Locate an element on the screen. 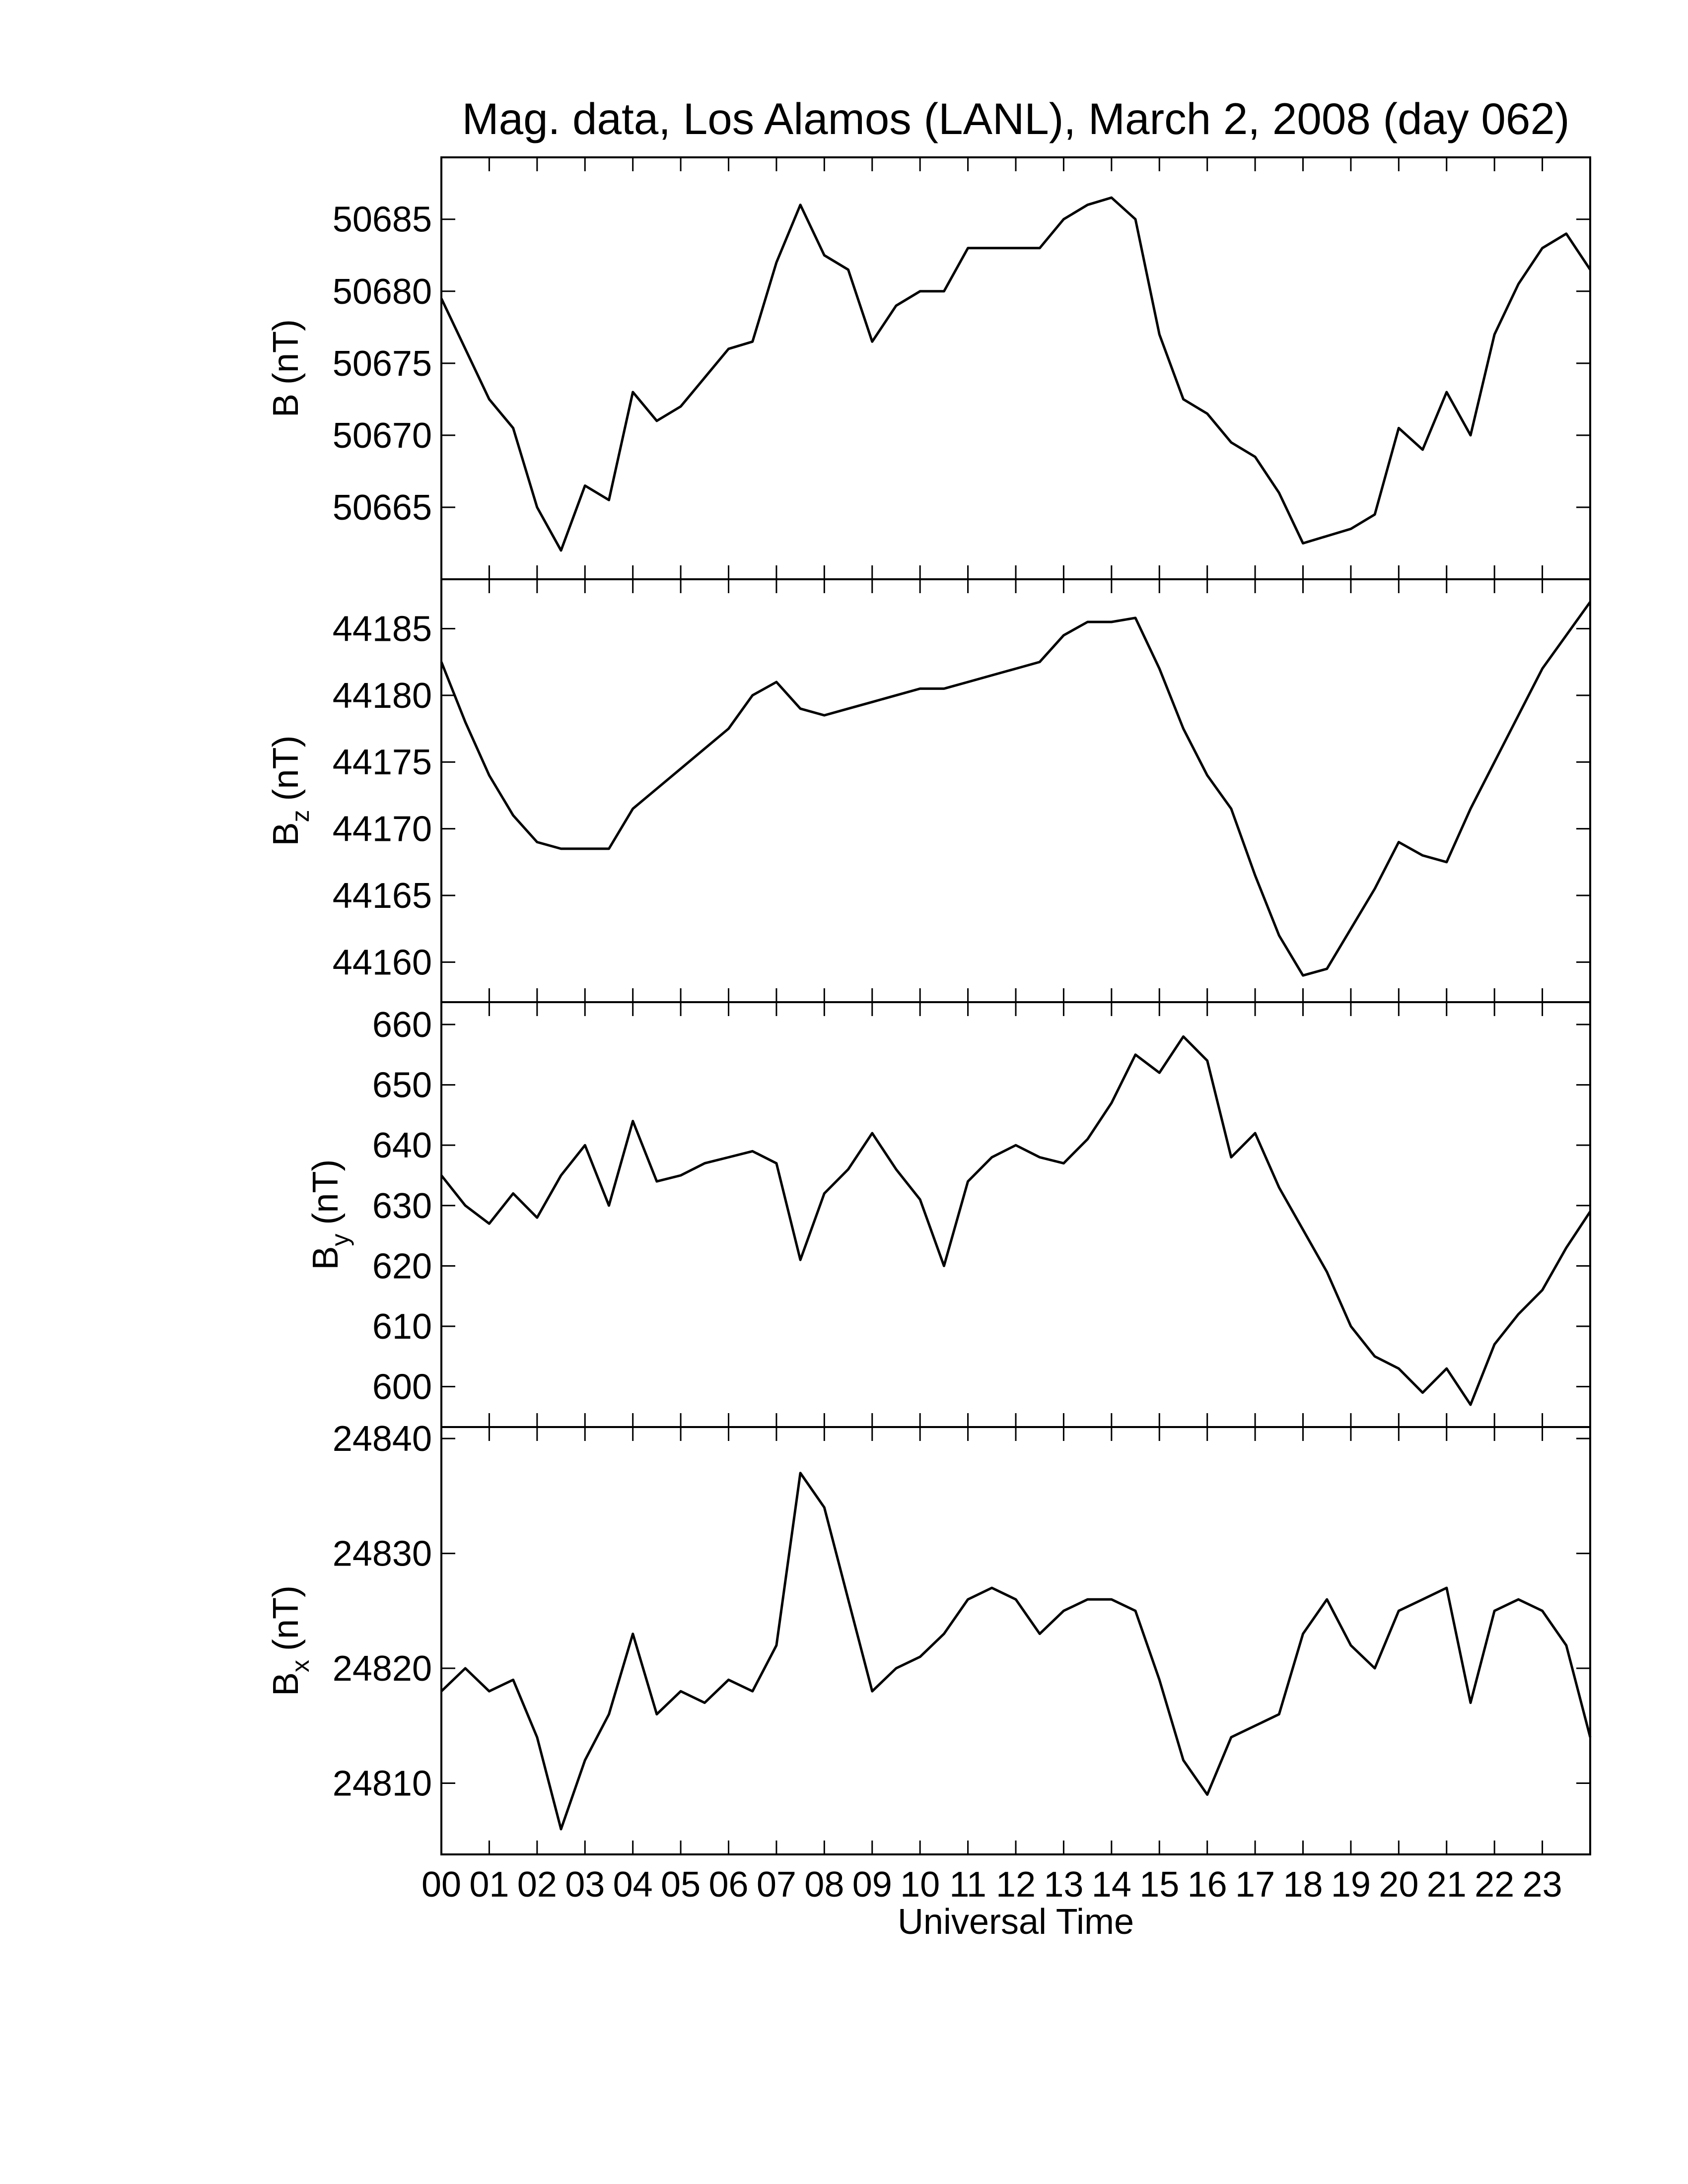 The width and height of the screenshot is (1688, 2184). y-tick-label: 650 is located at coordinates (402, 1085).